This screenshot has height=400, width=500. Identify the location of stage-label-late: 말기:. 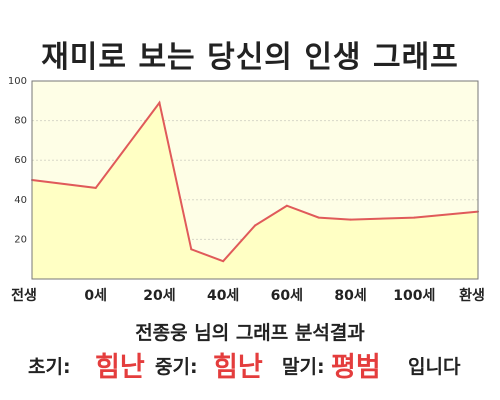
(303, 367).